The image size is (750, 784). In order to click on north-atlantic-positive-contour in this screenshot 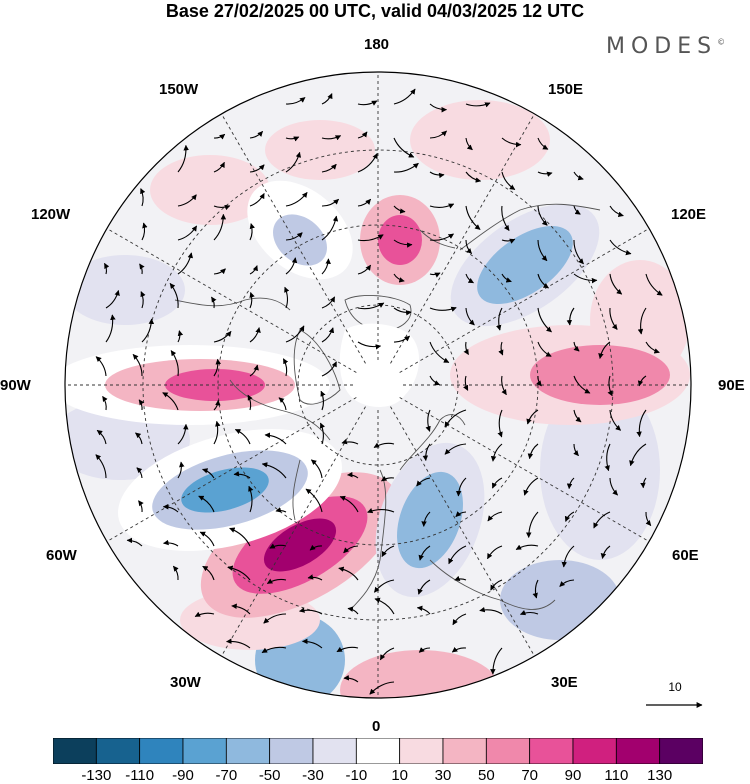, I will do `click(300, 545)`.